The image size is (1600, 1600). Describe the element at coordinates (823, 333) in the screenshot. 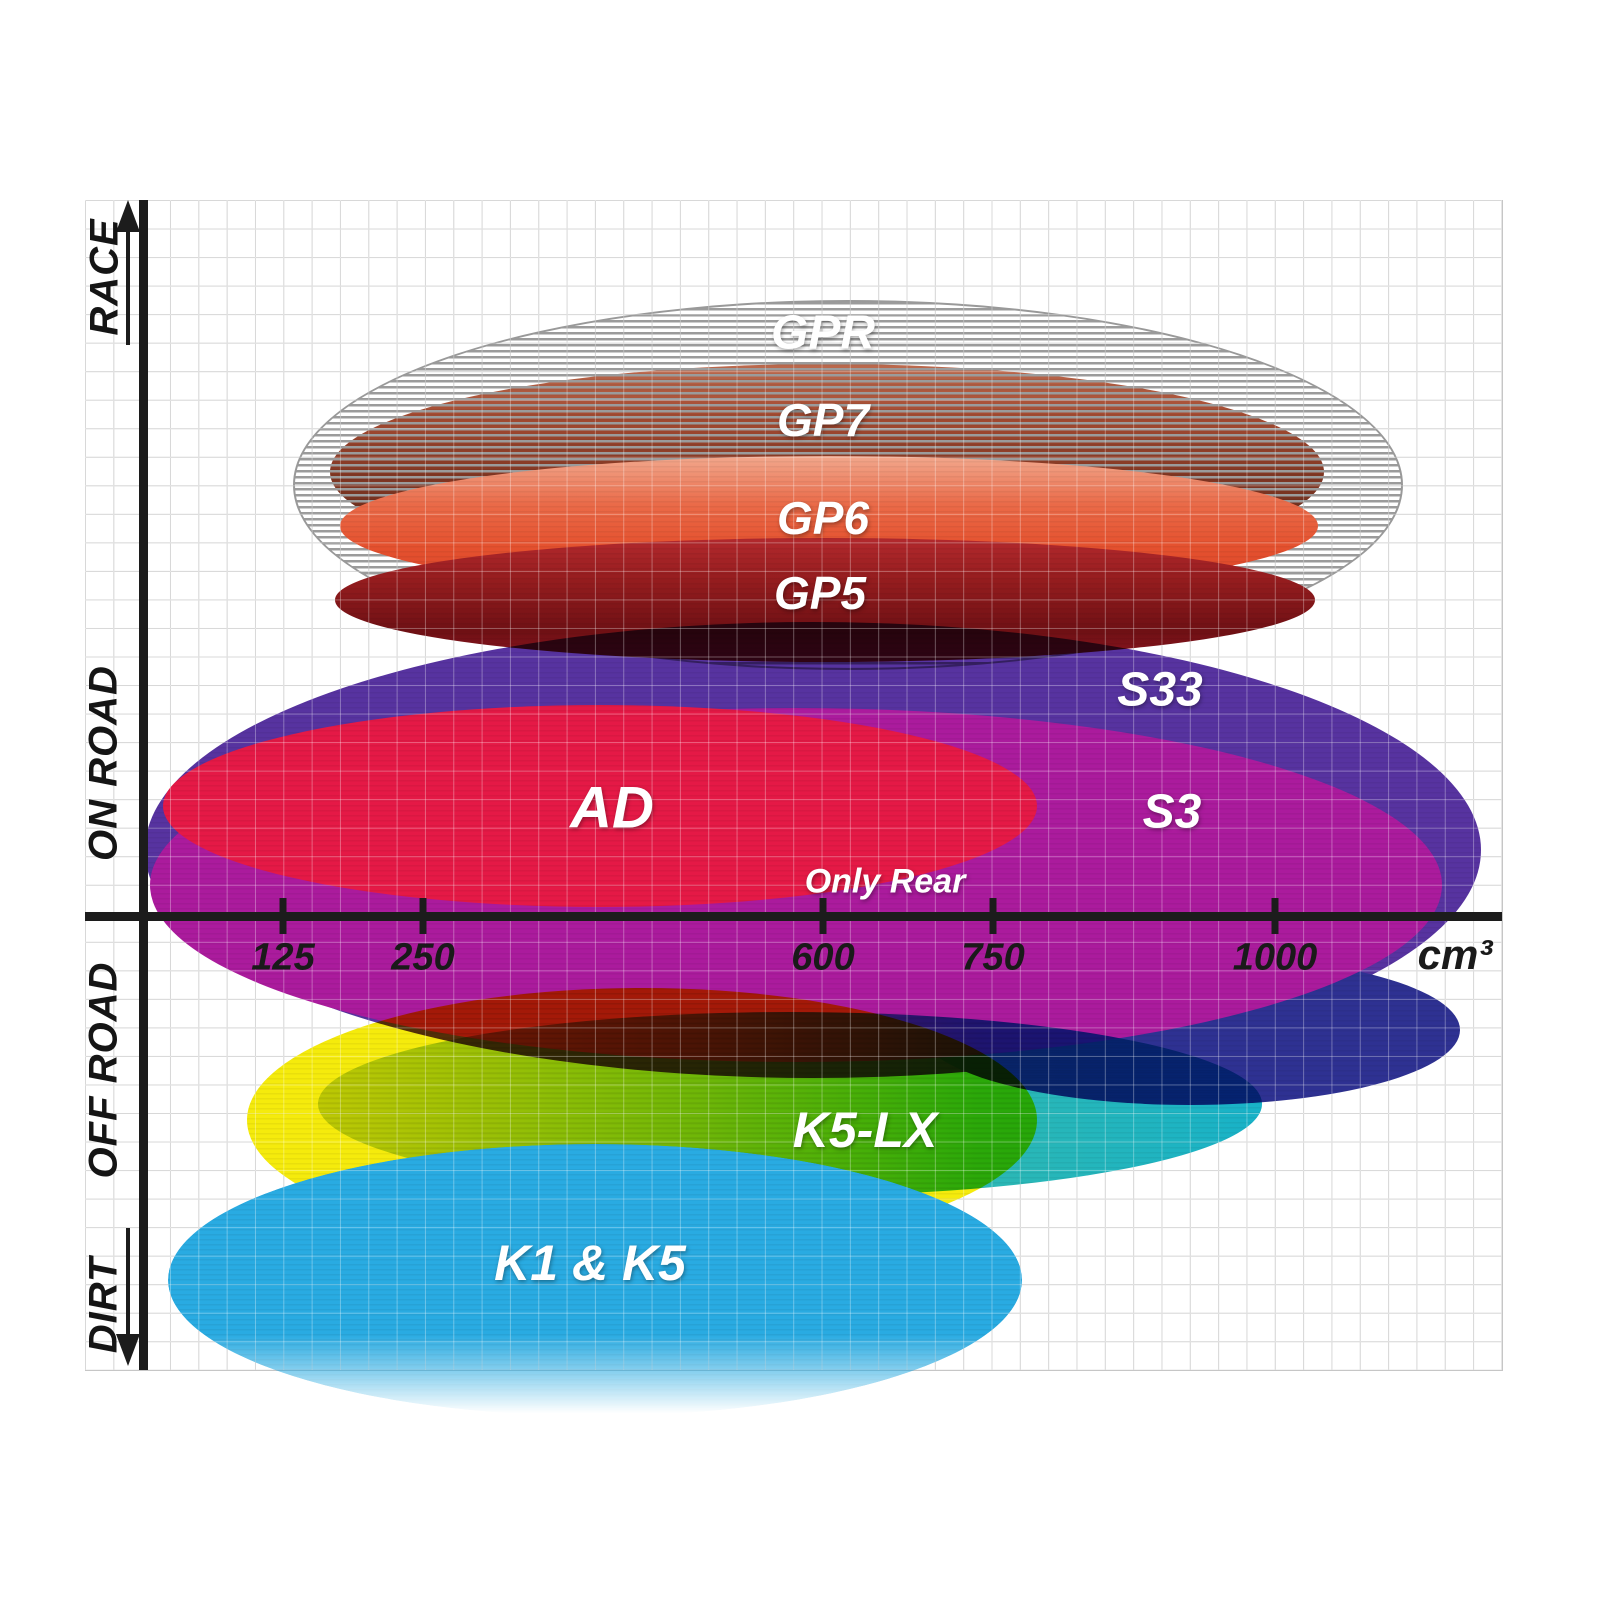

I see `region-label-gpr: GPR` at that location.